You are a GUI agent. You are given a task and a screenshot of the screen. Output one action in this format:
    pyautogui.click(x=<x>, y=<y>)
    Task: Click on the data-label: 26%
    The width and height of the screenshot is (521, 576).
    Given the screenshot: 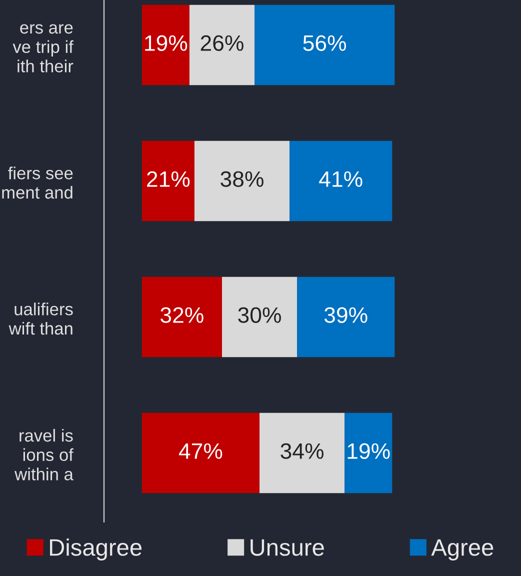 What is the action you would take?
    pyautogui.click(x=222, y=43)
    